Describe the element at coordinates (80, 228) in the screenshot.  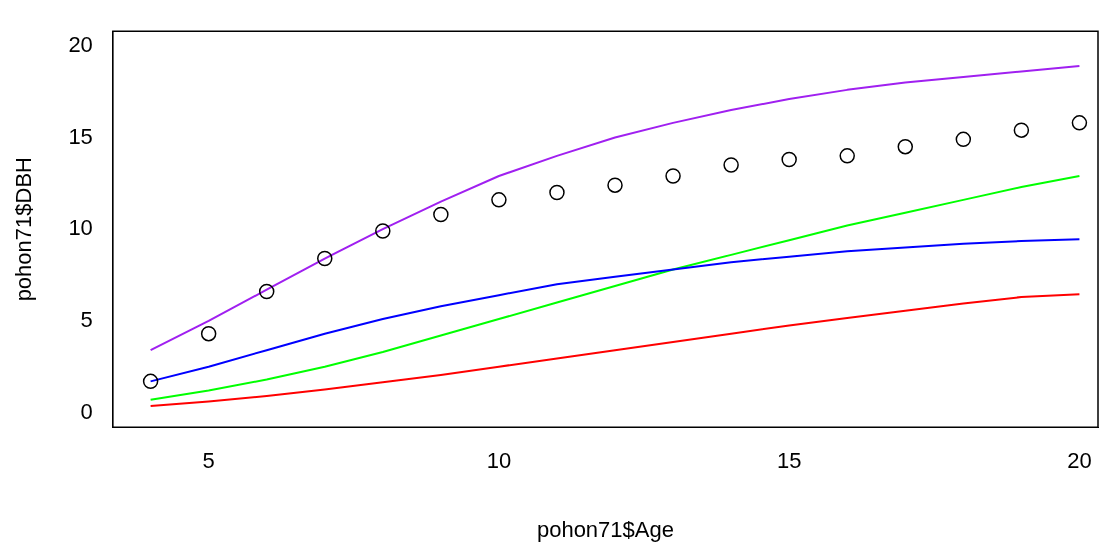
I see `y-tick-label: 10` at that location.